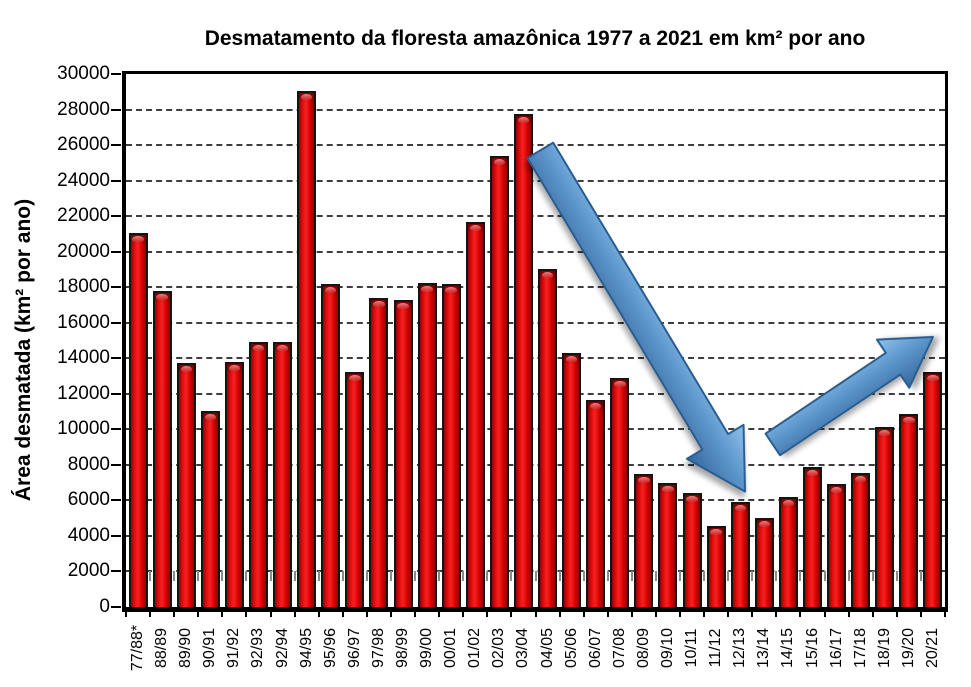  I want to click on y-axis-title: Área desmatada (km² por ano), so click(23, 350).